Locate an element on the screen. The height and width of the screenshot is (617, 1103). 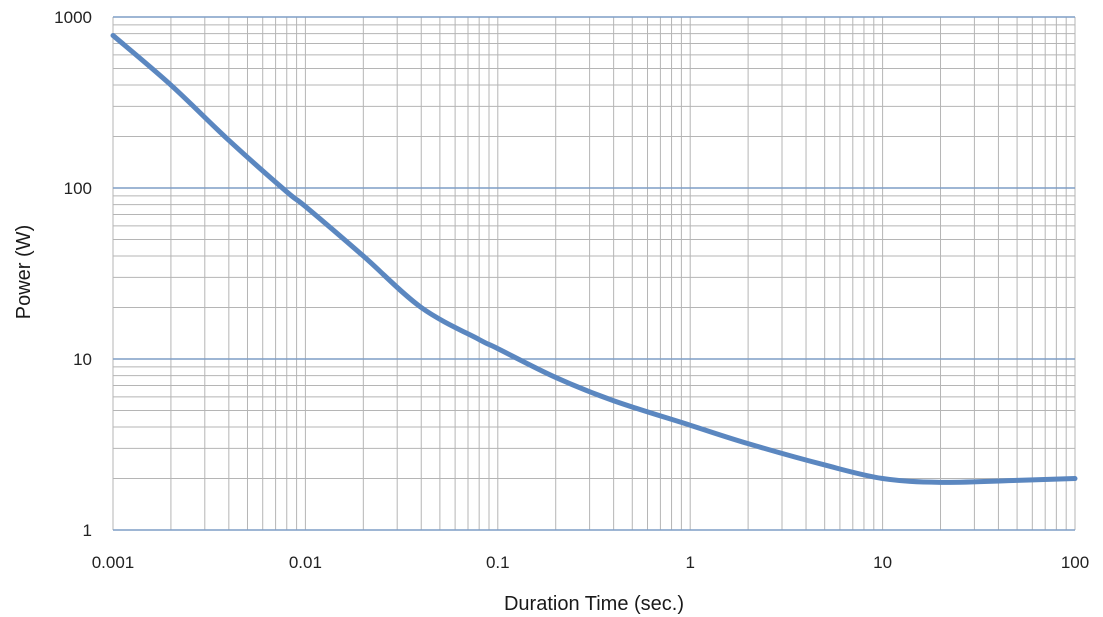
y-axis-ticks: 1 10 100 1000 is located at coordinates (73, 274).